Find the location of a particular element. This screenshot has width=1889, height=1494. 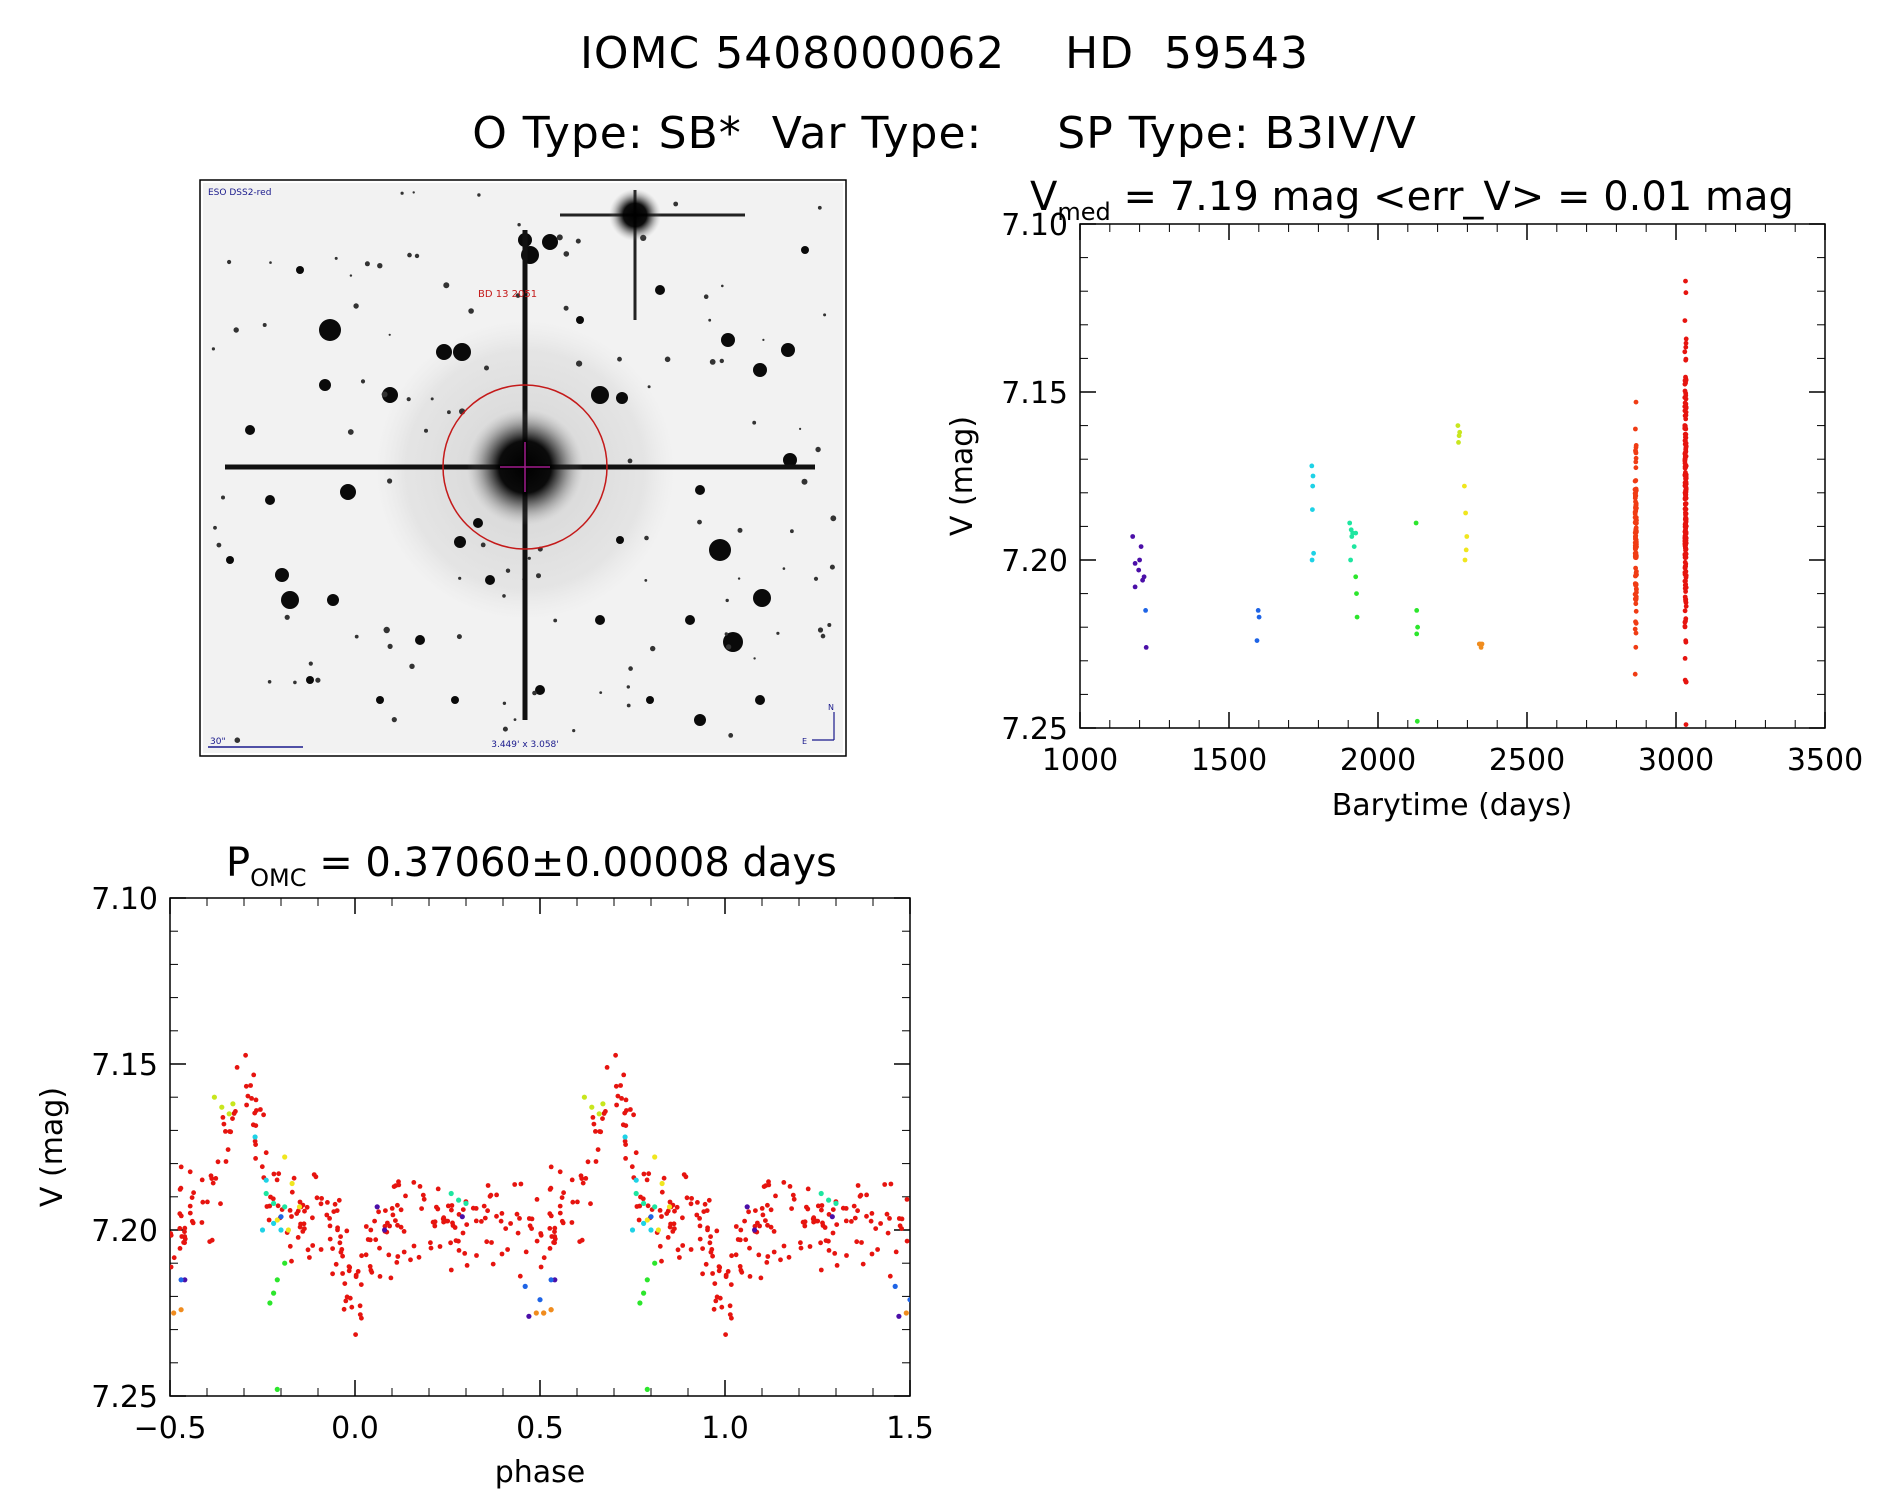

x-tick-label: 0.5 is located at coordinates (540, 1428).